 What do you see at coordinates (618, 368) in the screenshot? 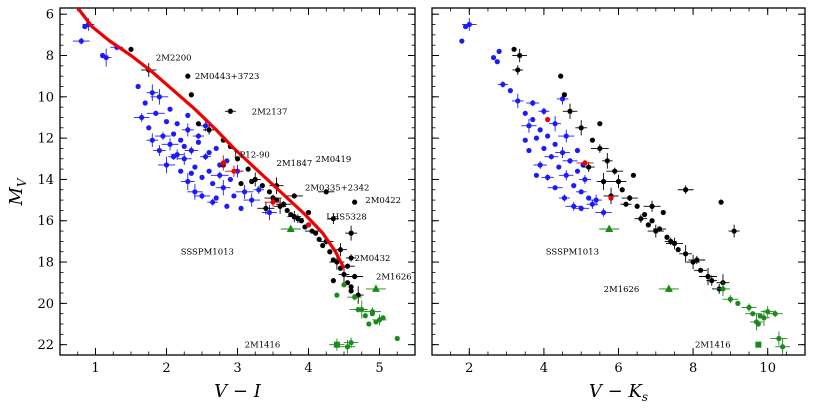
I see `x-tick-label: 6` at bounding box center [618, 368].